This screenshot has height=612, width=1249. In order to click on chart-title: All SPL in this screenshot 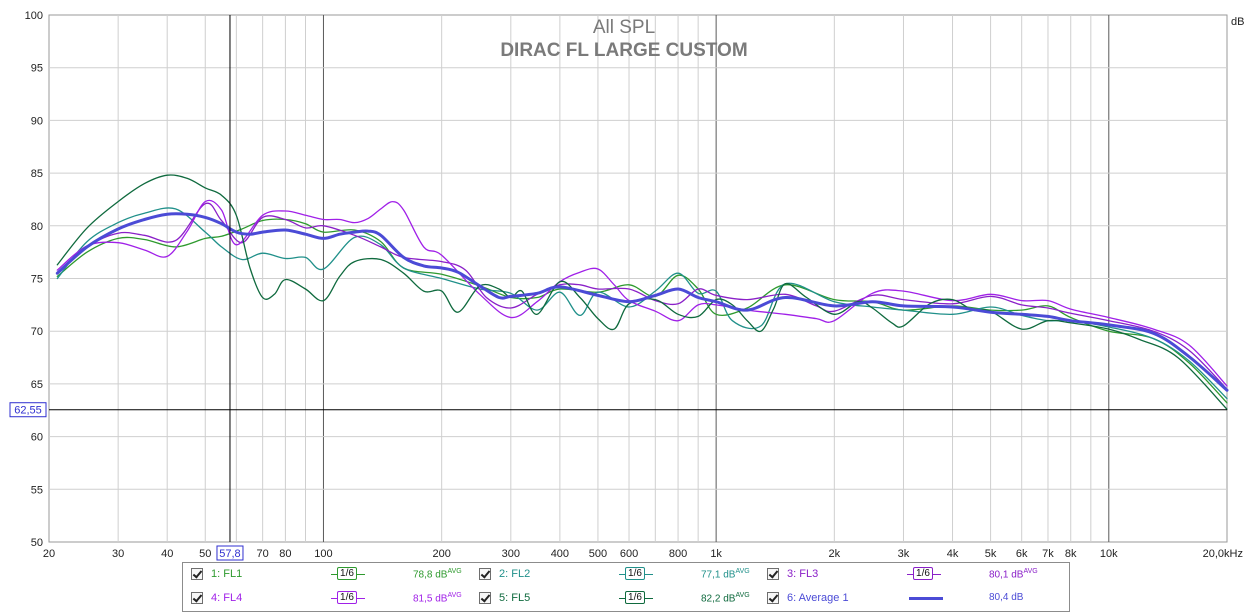, I will do `click(624, 27)`.